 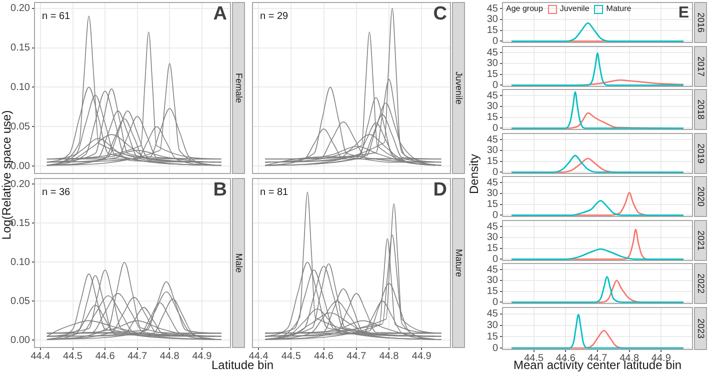 What do you see at coordinates (56, 16) in the screenshot?
I see `annotation: n = 61` at bounding box center [56, 16].